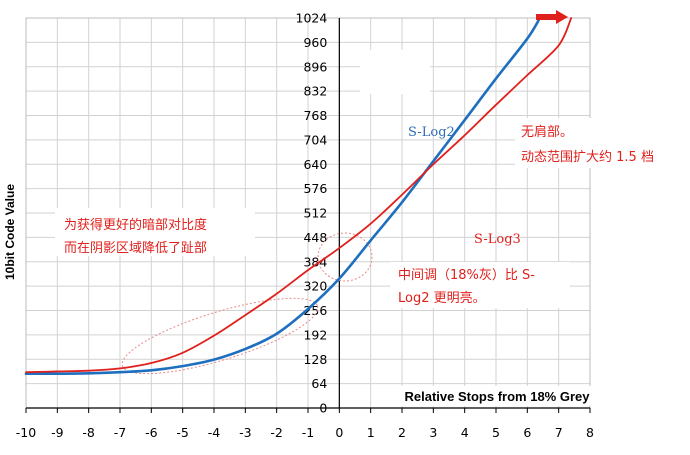 The width and height of the screenshot is (690, 455). I want to click on x-tick-label: 0, so click(339, 432).